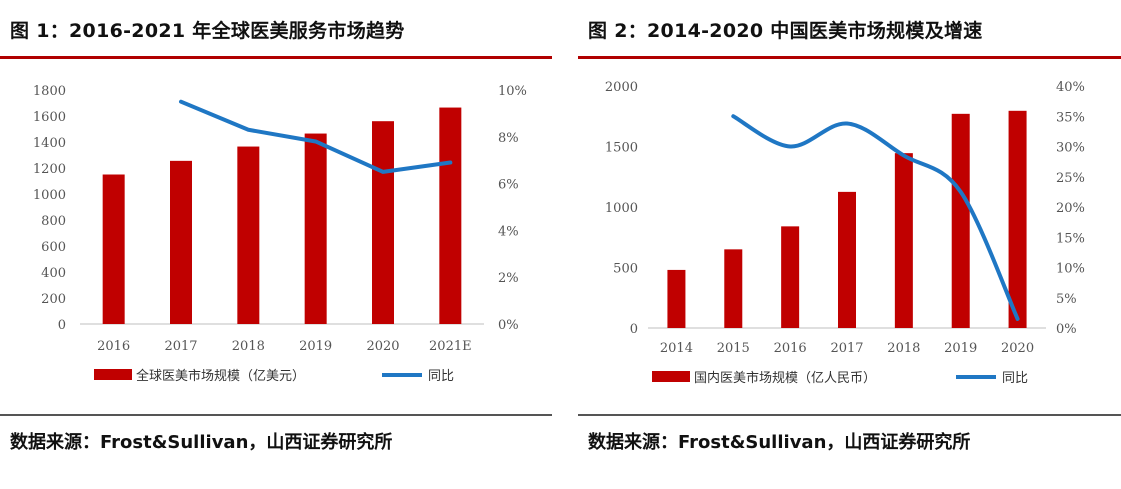 This screenshot has height=489, width=1121. I want to click on y-right-tick-label: 35%, so click(1070, 117).